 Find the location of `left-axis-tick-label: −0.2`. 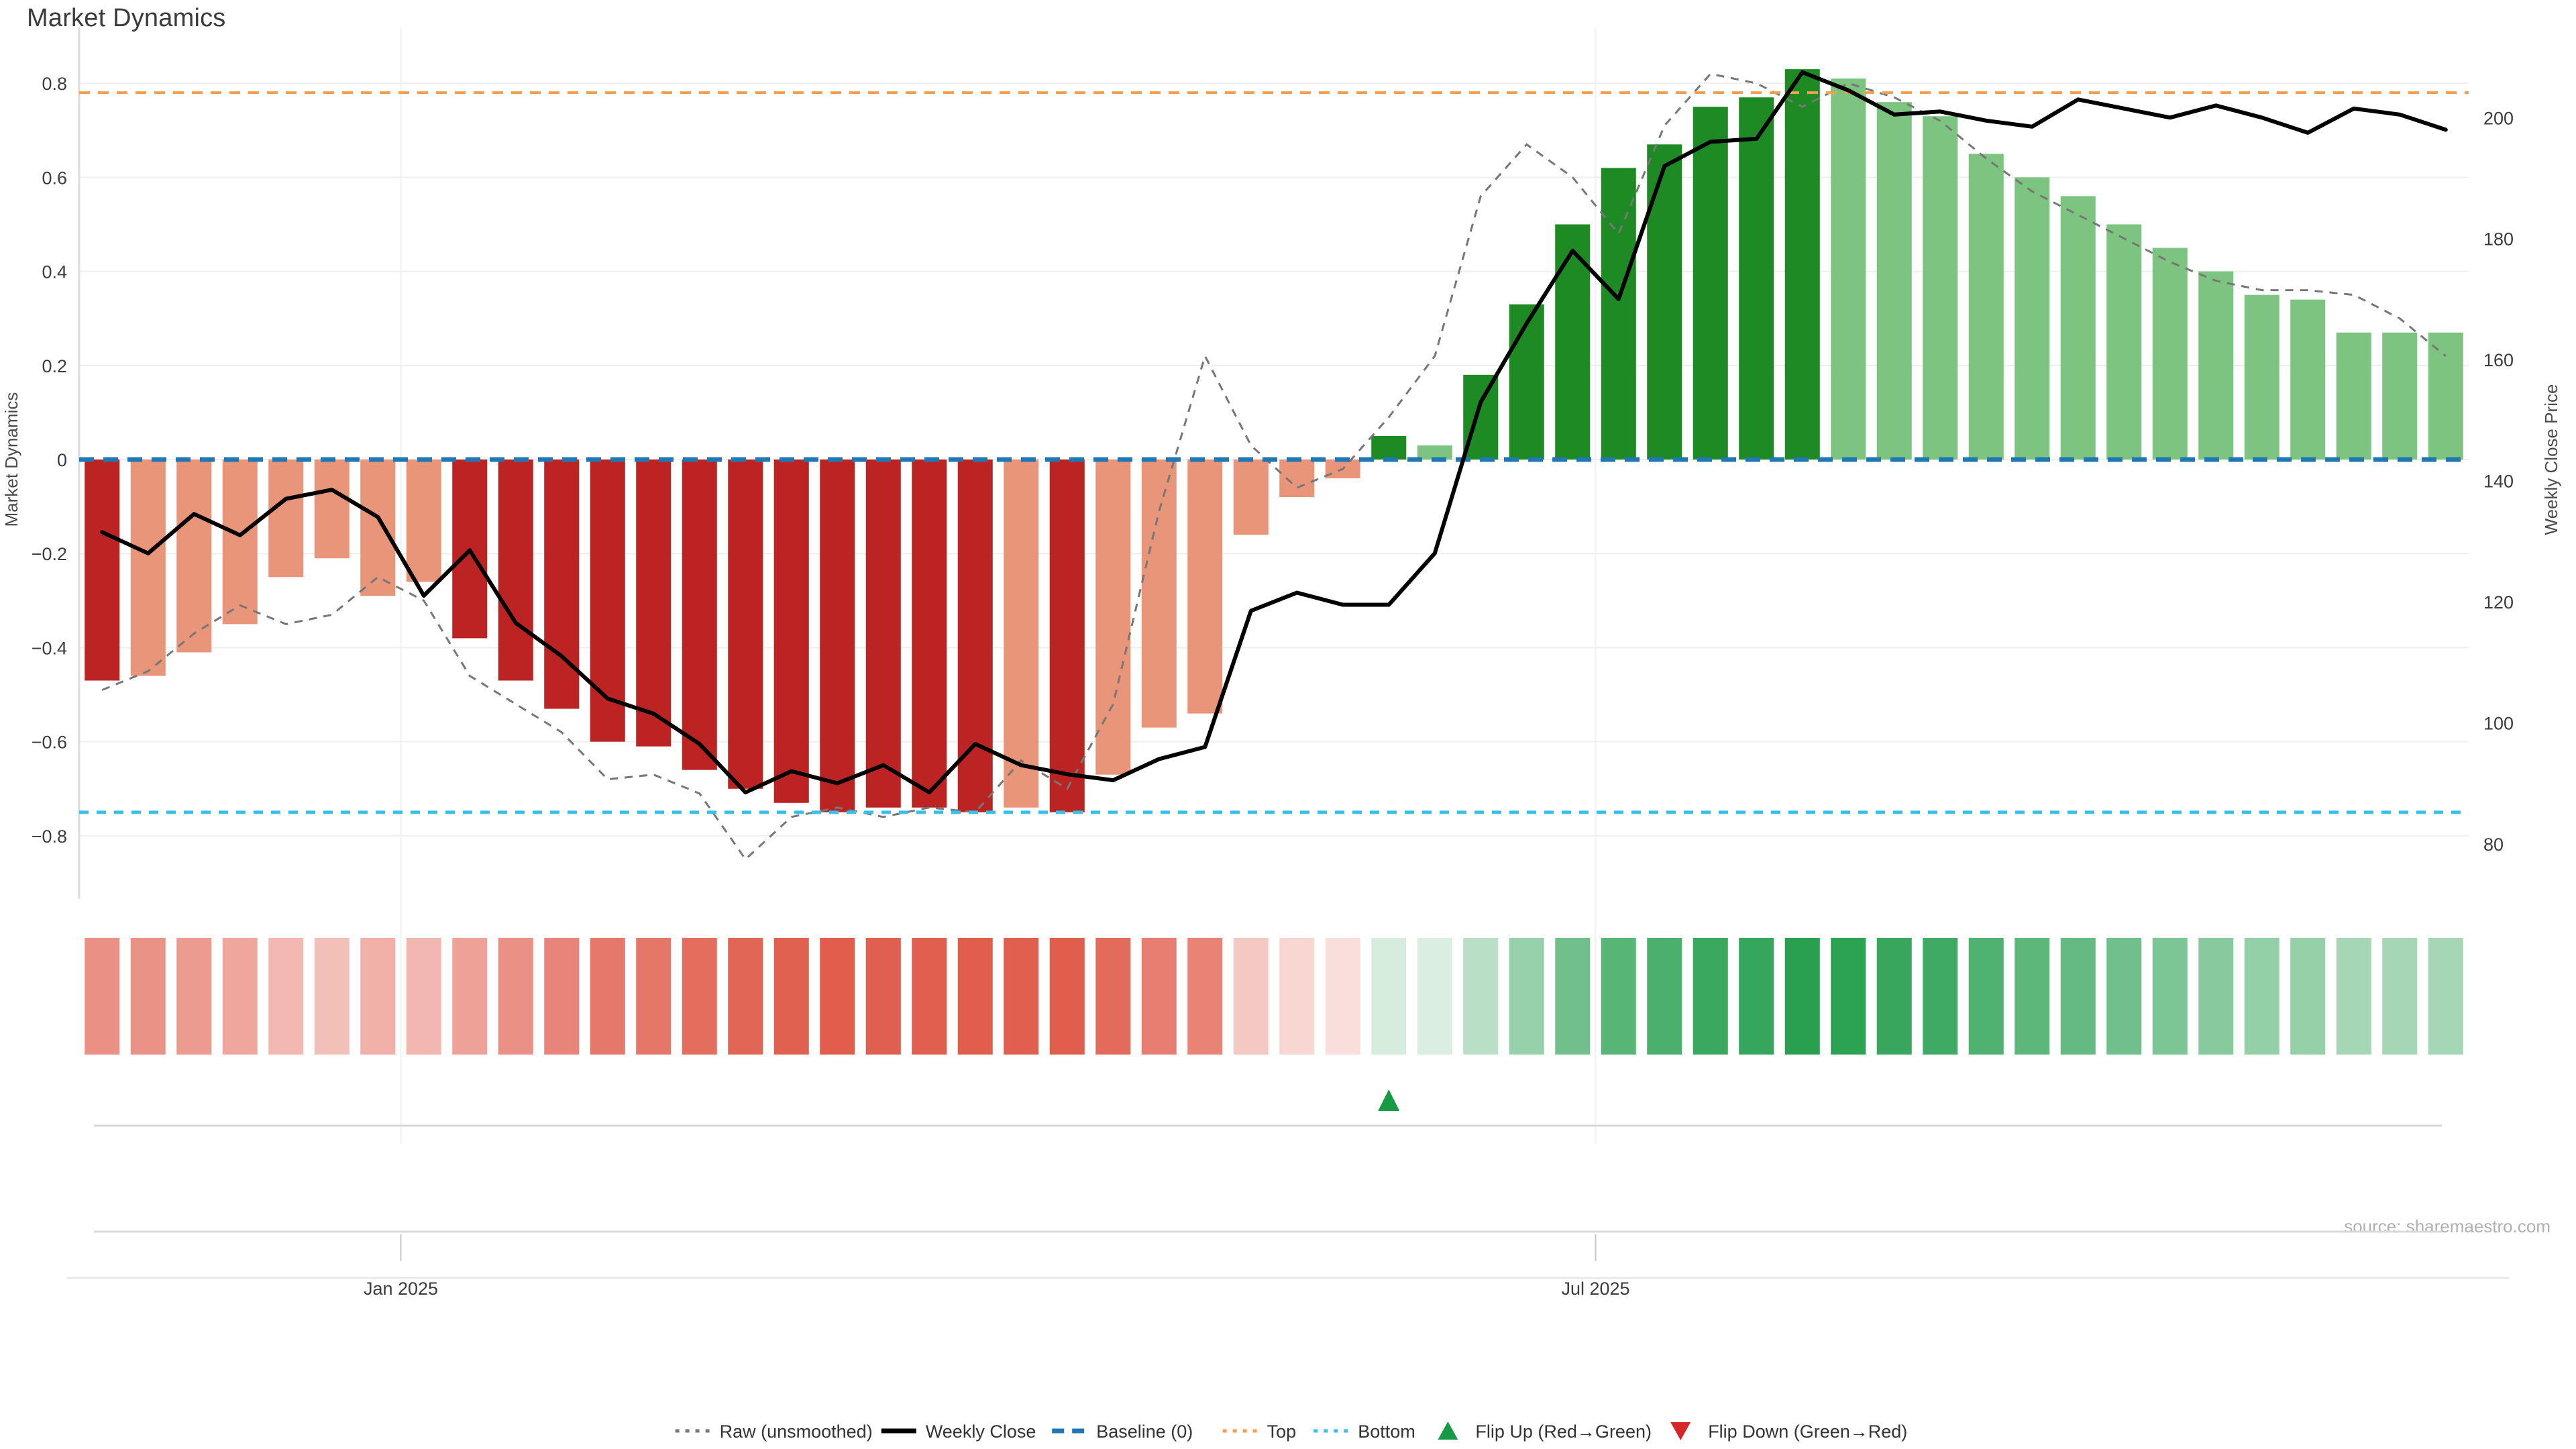

left-axis-tick-label: −0.2 is located at coordinates (49, 554).